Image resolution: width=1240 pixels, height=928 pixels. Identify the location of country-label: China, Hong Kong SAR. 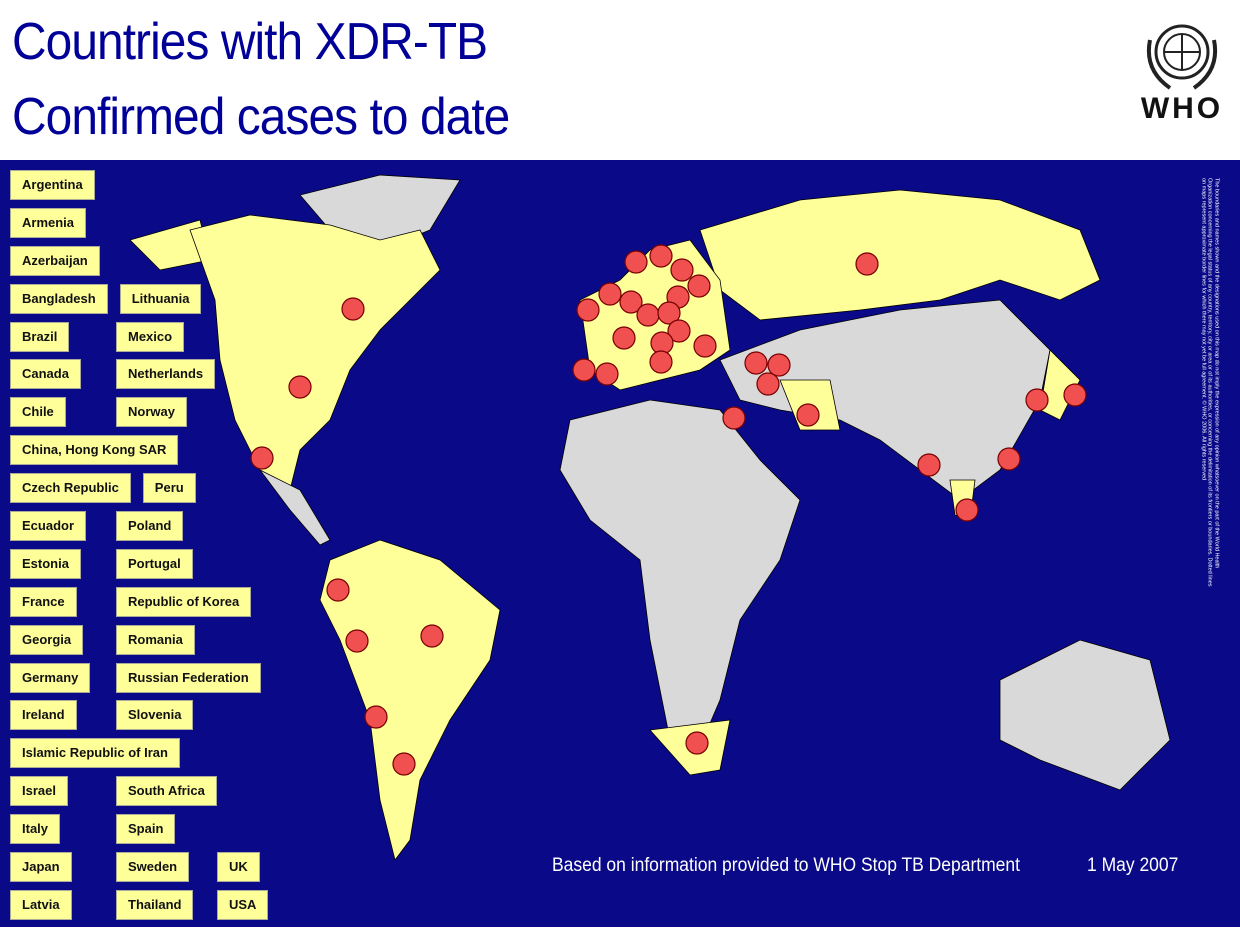
(94, 450).